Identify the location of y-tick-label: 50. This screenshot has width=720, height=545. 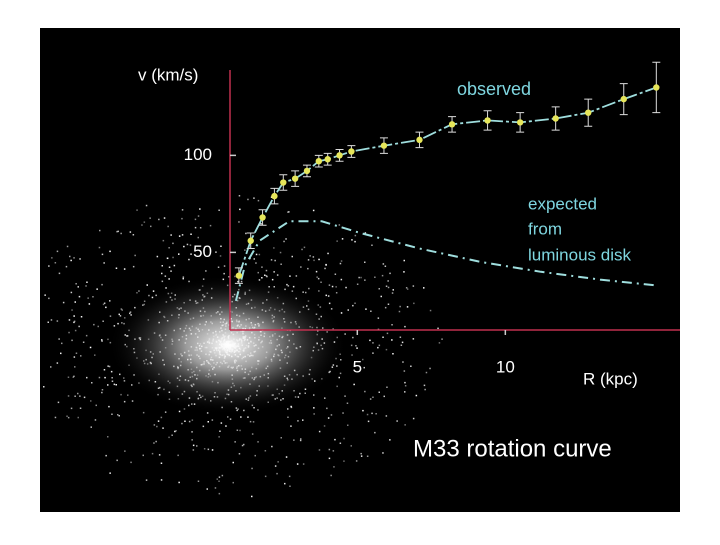
(202, 251).